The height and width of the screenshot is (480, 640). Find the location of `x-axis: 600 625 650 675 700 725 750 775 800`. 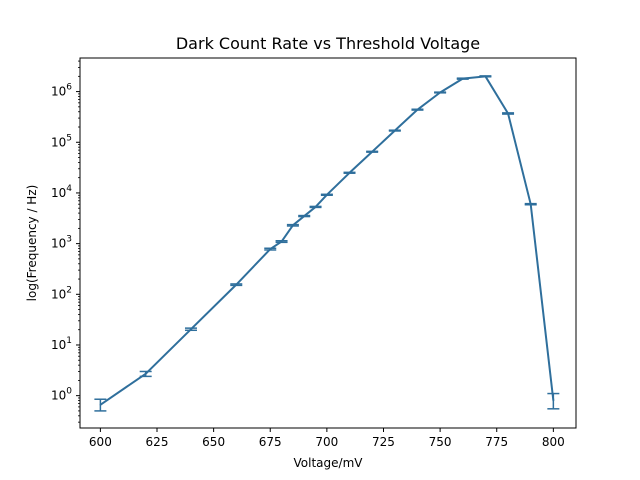

x-axis: 600 625 650 675 700 725 750 775 800 is located at coordinates (327, 438).